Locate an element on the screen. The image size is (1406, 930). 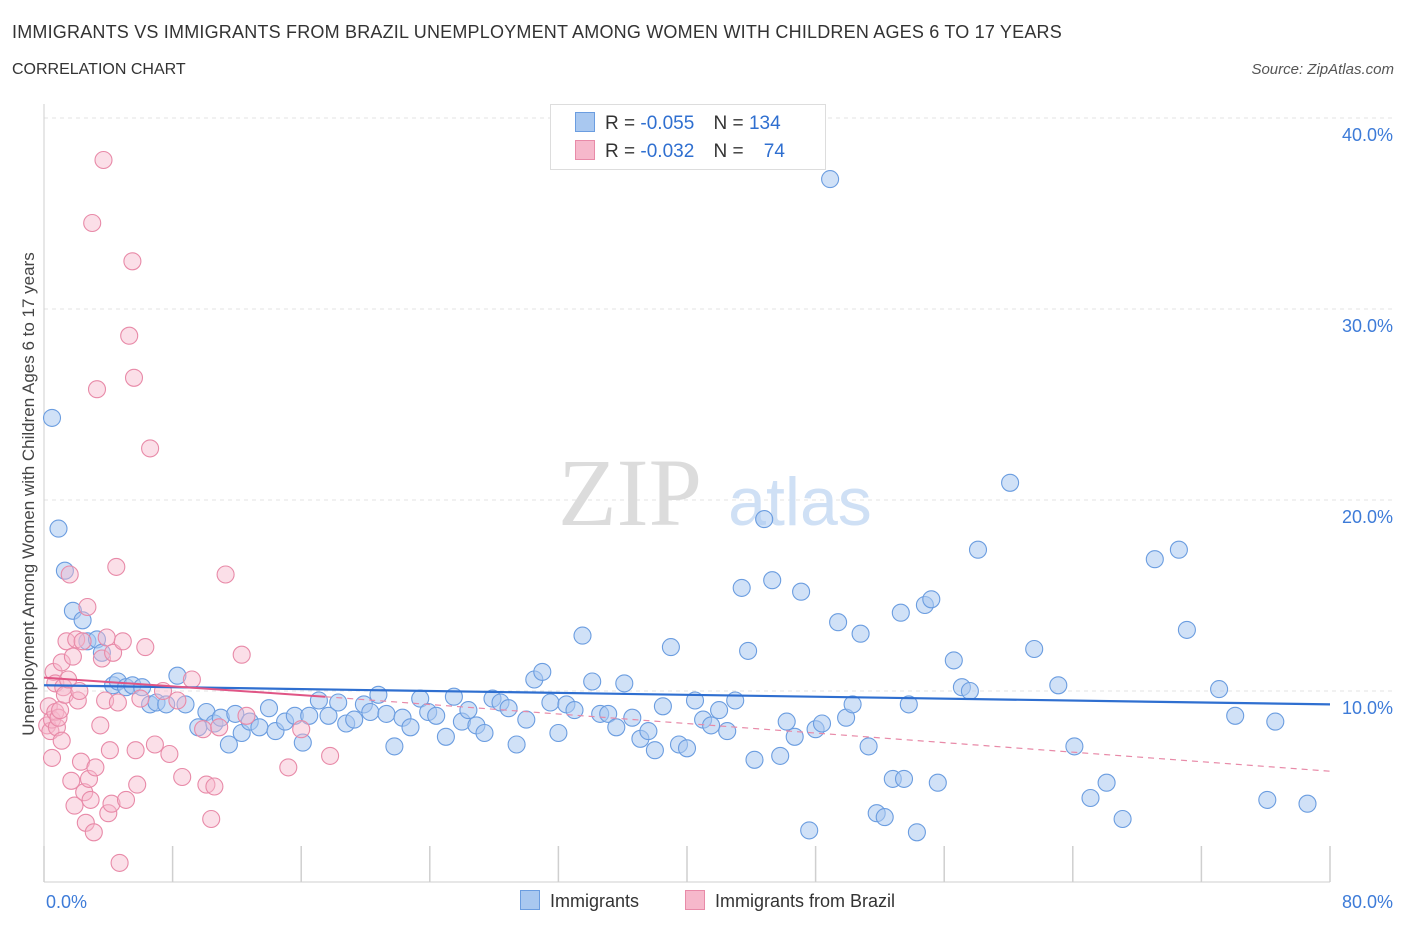
watermark-zip: ZIP is located at coordinates (630, 492).